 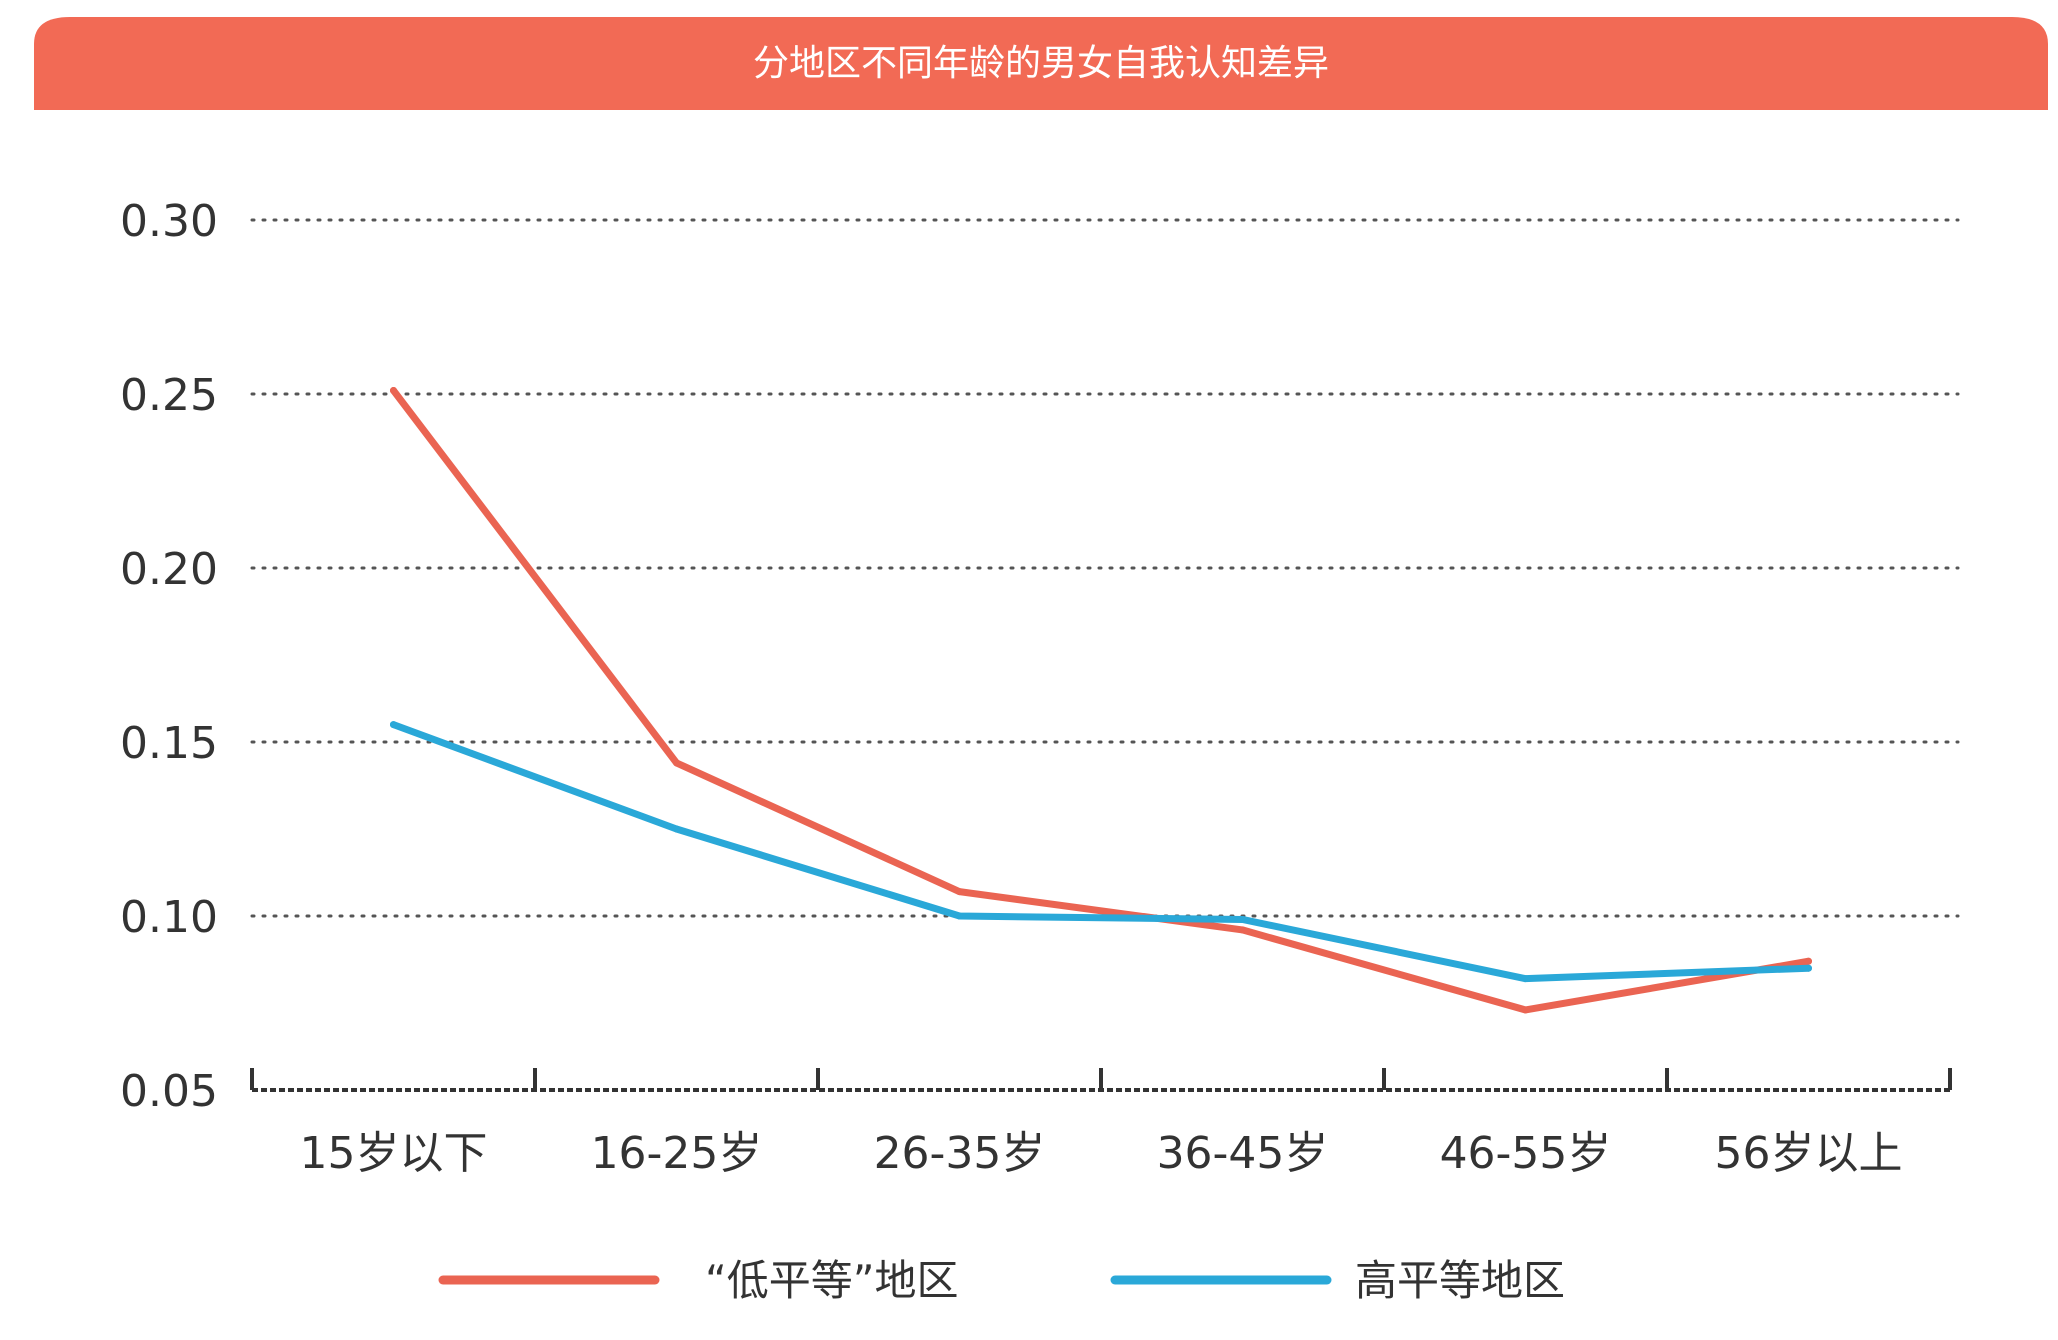 What do you see at coordinates (1526, 1153) in the screenshot?
I see `x-tick-label: 46-55岁` at bounding box center [1526, 1153].